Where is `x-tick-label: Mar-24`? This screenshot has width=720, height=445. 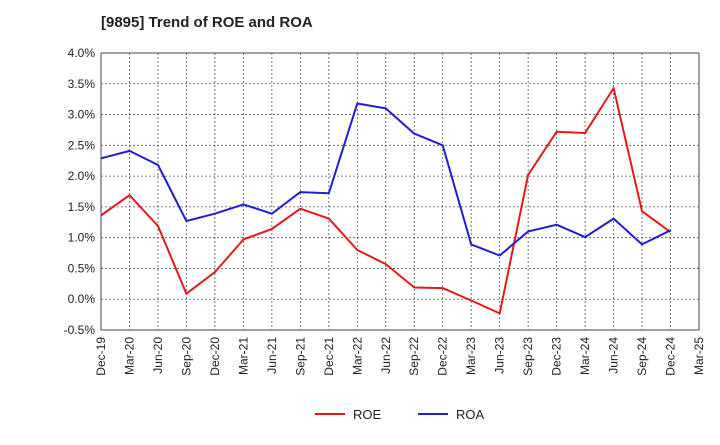 x-tick-label: Mar-24 is located at coordinates (585, 356).